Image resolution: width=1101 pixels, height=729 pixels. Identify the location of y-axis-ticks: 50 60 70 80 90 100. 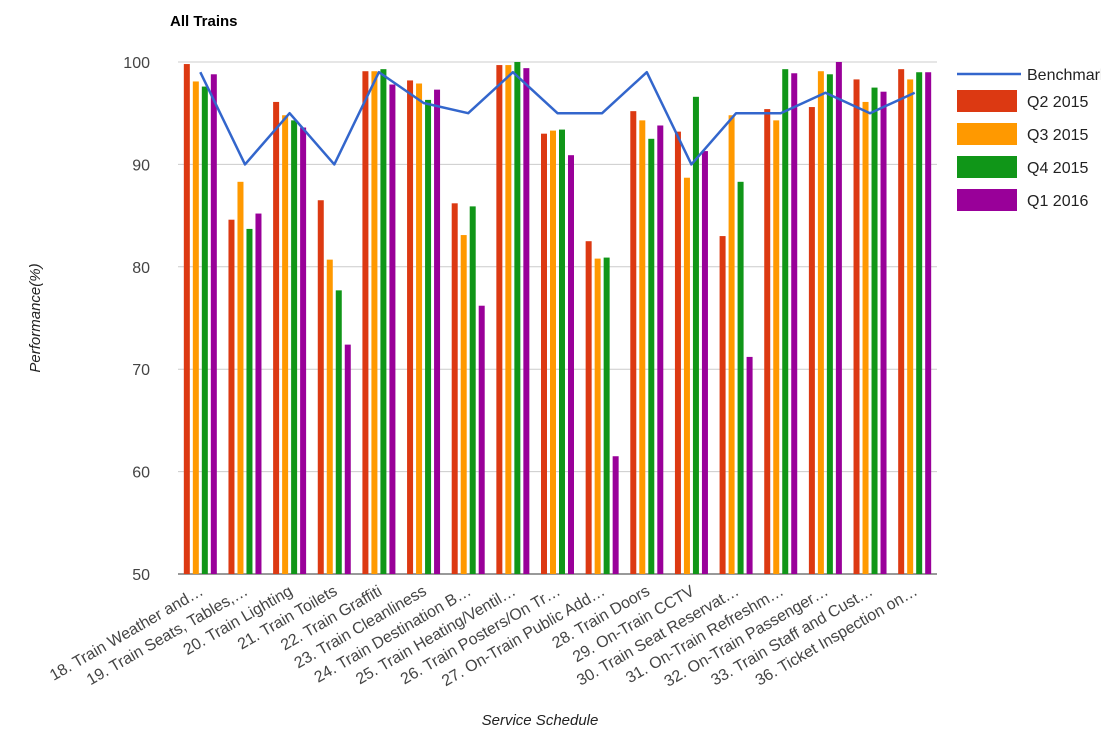
(136, 319).